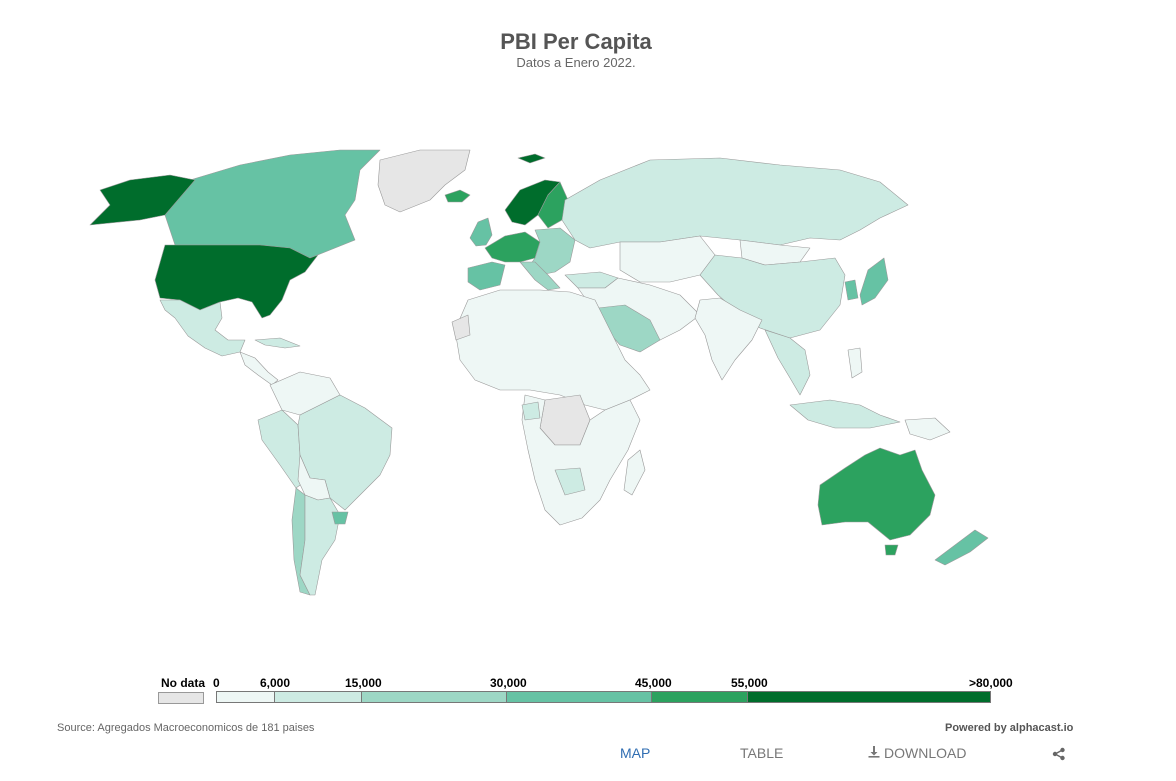 The height and width of the screenshot is (781, 1176). What do you see at coordinates (874, 281) in the screenshot?
I see `japan` at bounding box center [874, 281].